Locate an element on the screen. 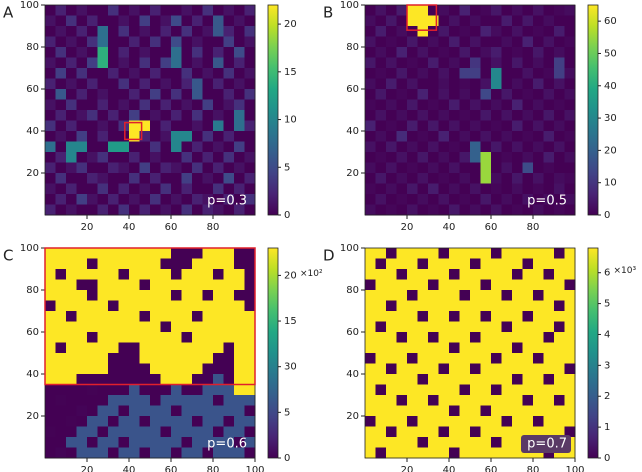 The width and height of the screenshot is (642, 472). y-tick-label: 100 is located at coordinates (349, 248).